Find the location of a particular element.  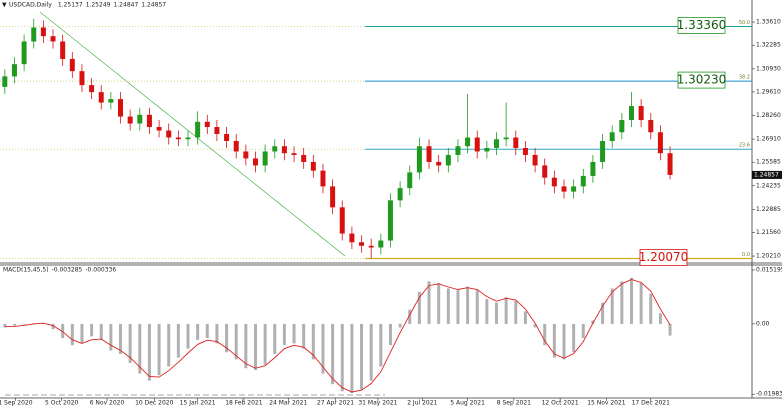

price-tag: 1.24857 is located at coordinates (766, 174).